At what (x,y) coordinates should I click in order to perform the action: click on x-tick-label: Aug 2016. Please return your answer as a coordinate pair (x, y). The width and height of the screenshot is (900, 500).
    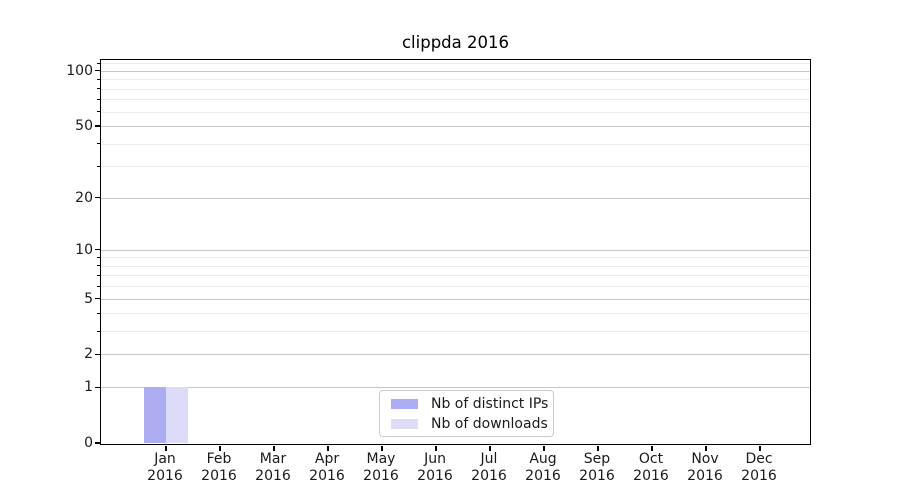
    Looking at the image, I should click on (543, 467).